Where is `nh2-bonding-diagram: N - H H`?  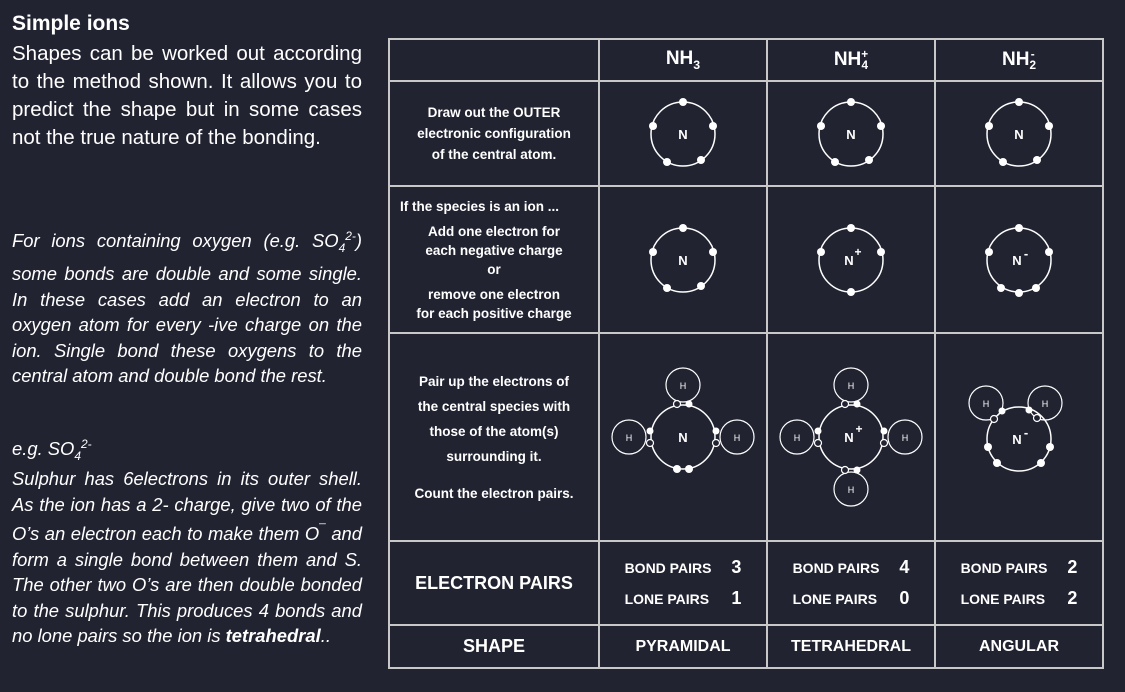 nh2-bonding-diagram: N - H H is located at coordinates (1015, 428).